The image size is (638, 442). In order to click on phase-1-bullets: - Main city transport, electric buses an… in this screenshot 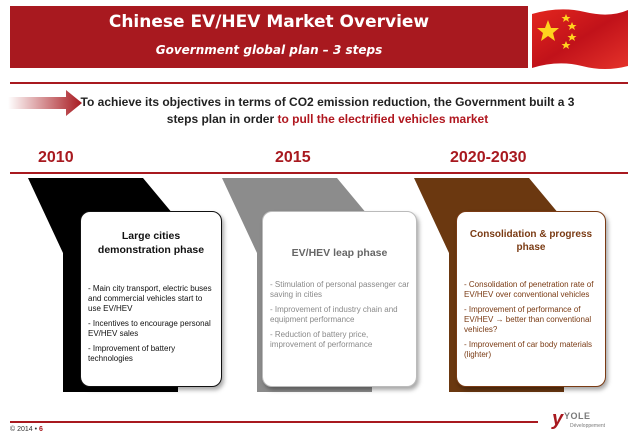, I will do `click(151, 326)`.